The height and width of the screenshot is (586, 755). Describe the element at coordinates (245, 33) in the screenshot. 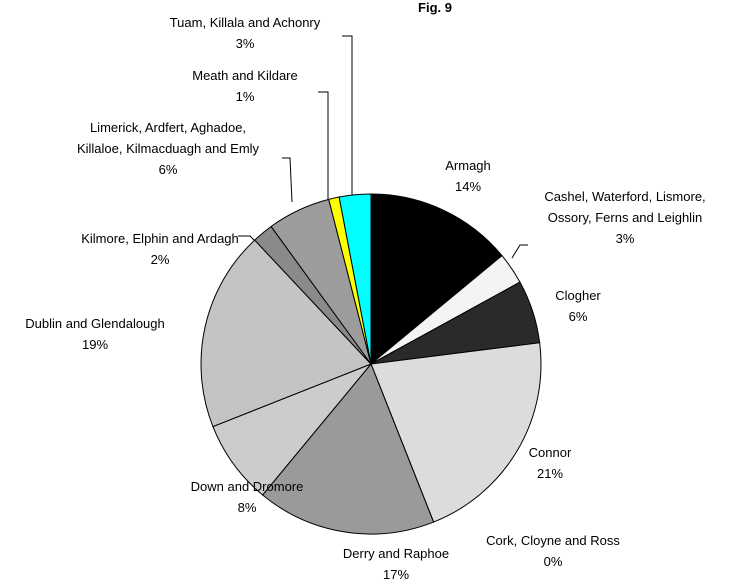

I see `slice-label: Tuam, Killala and Achonry 3%` at that location.